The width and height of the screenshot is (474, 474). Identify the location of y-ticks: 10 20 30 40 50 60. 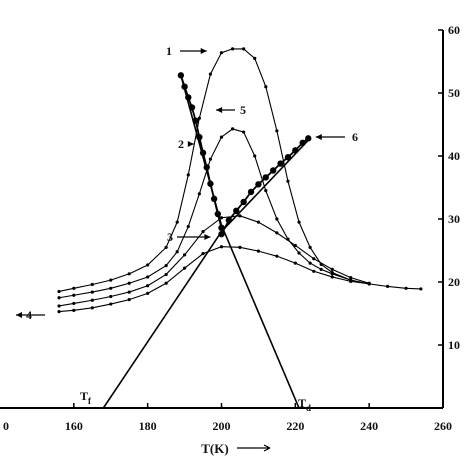
(449, 187).